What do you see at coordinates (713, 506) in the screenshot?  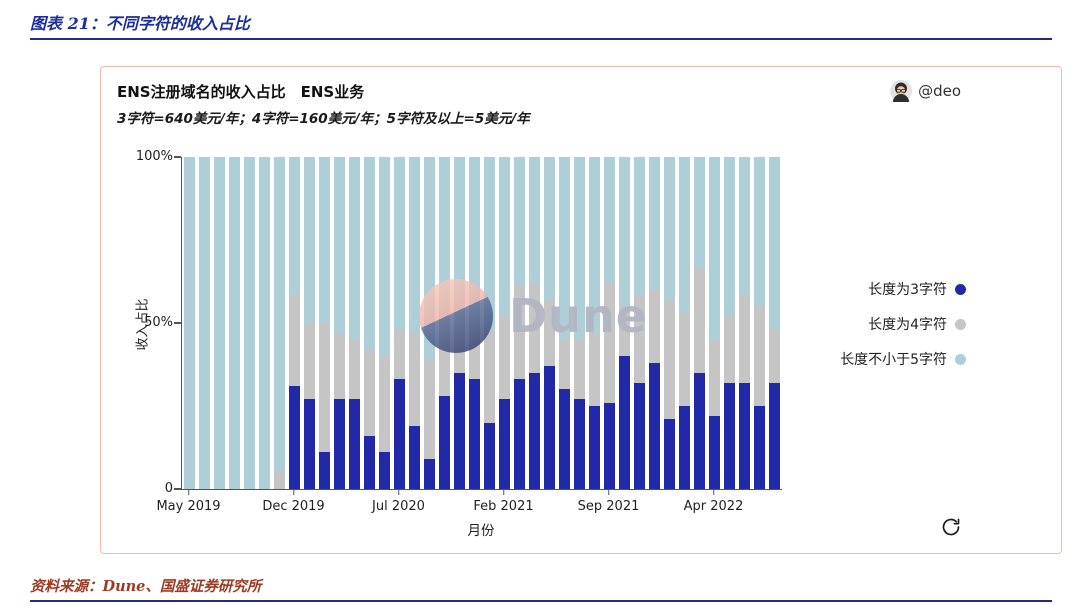 I see `x-tick-label: Apr 2022` at bounding box center [713, 506].